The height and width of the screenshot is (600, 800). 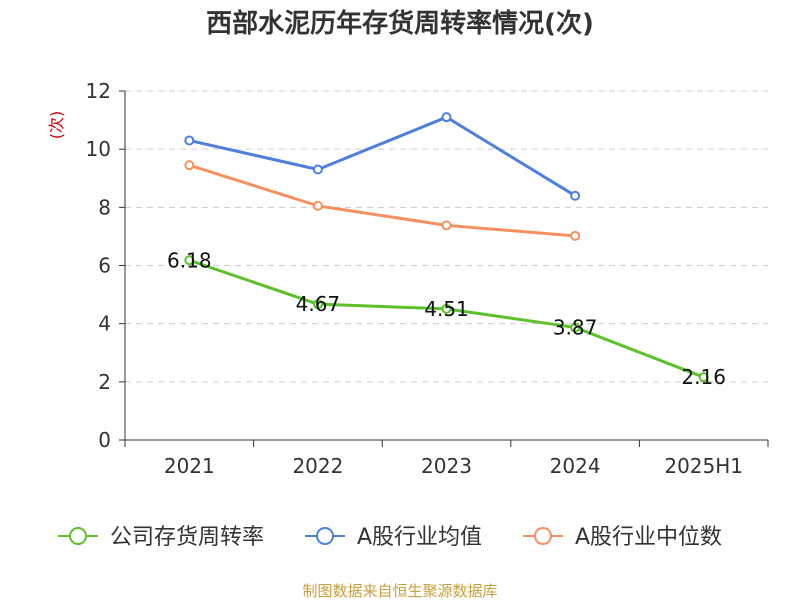 I want to click on y-tick-label: 12, so click(x=98, y=91).